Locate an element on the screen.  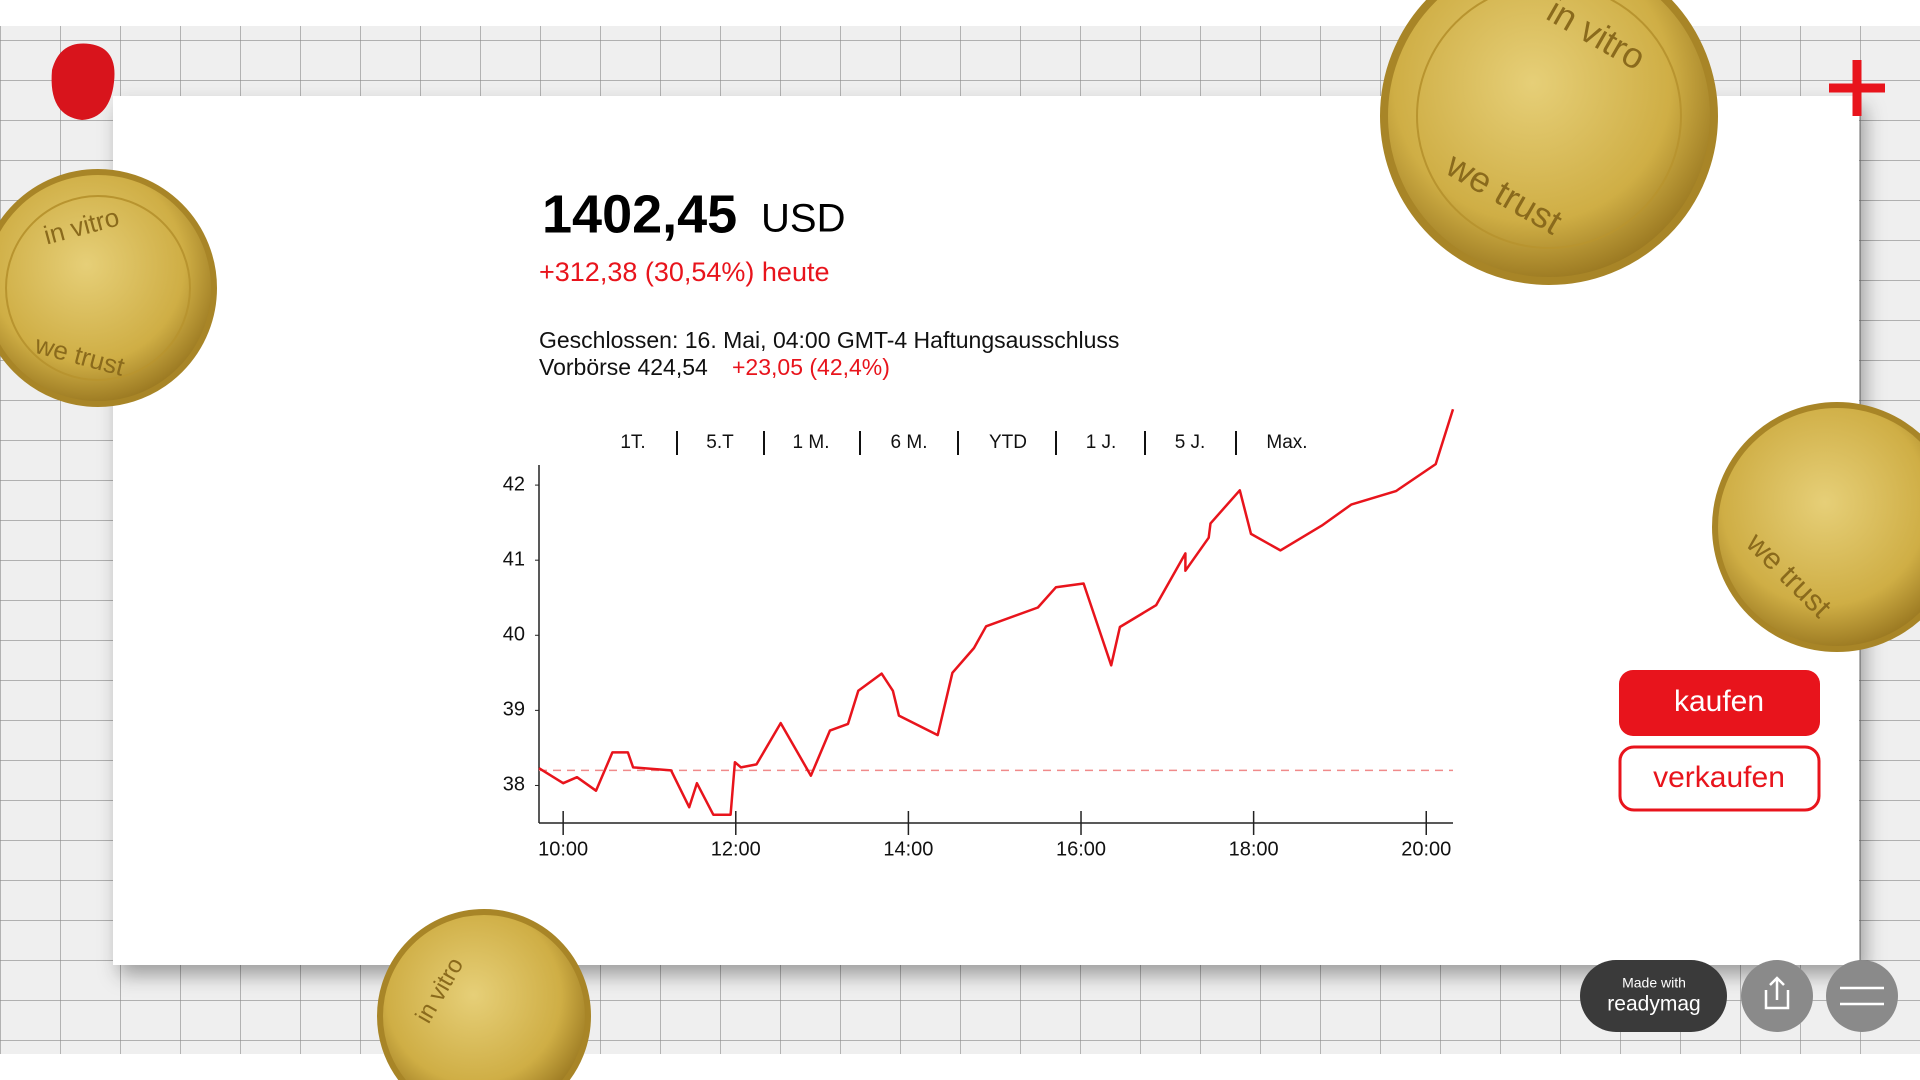
red-blob is located at coordinates (83, 81).